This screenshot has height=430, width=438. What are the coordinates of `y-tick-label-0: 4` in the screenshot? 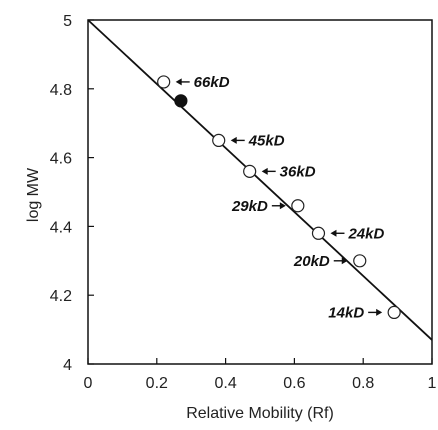 It's located at (67, 365).